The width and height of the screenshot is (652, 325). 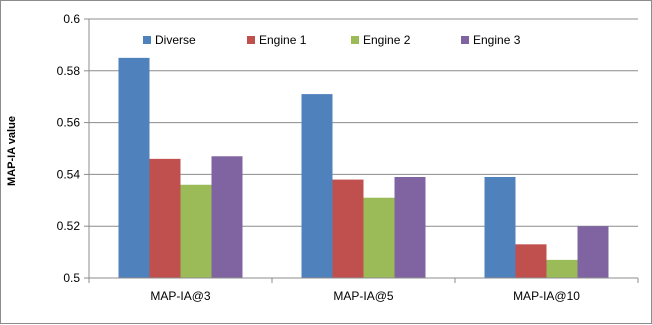 What do you see at coordinates (387, 40) in the screenshot?
I see `legend-label: Engine 2` at bounding box center [387, 40].